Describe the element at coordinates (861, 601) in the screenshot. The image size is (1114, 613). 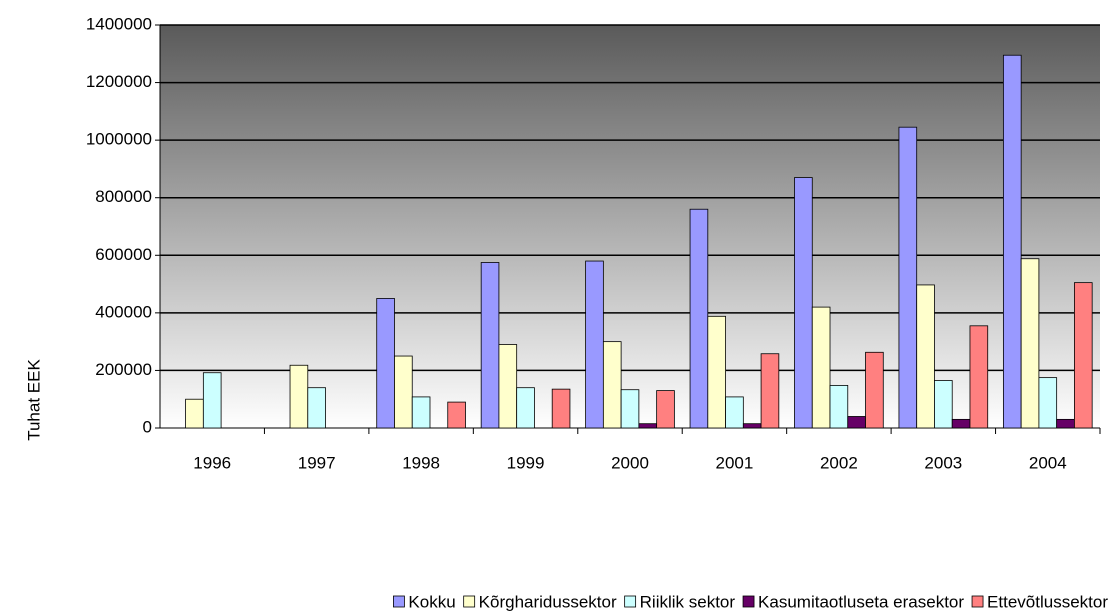
I see `legend-label: Kasumitaotluseta erasektor` at that location.